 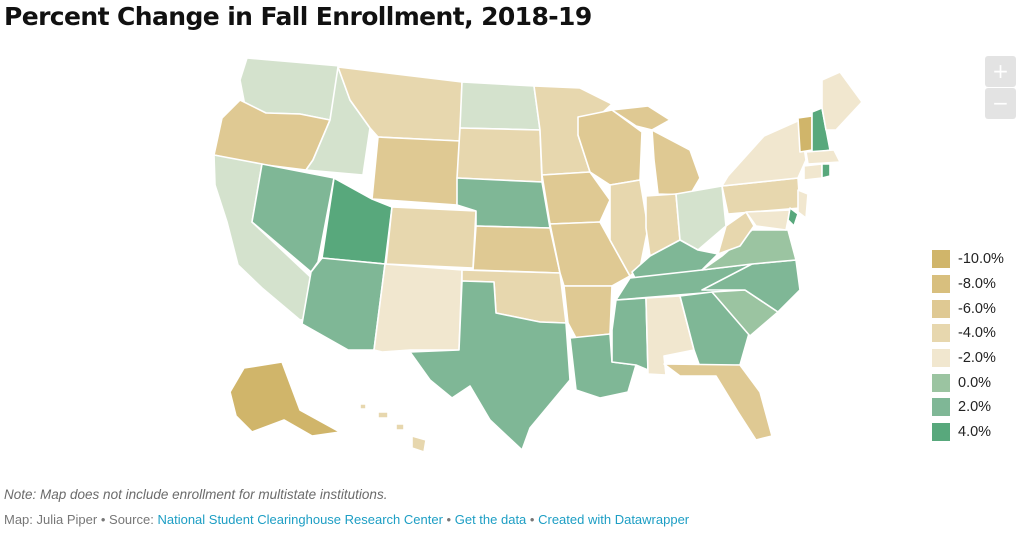 What do you see at coordinates (701, 218) in the screenshot?
I see `state-ohio` at bounding box center [701, 218].